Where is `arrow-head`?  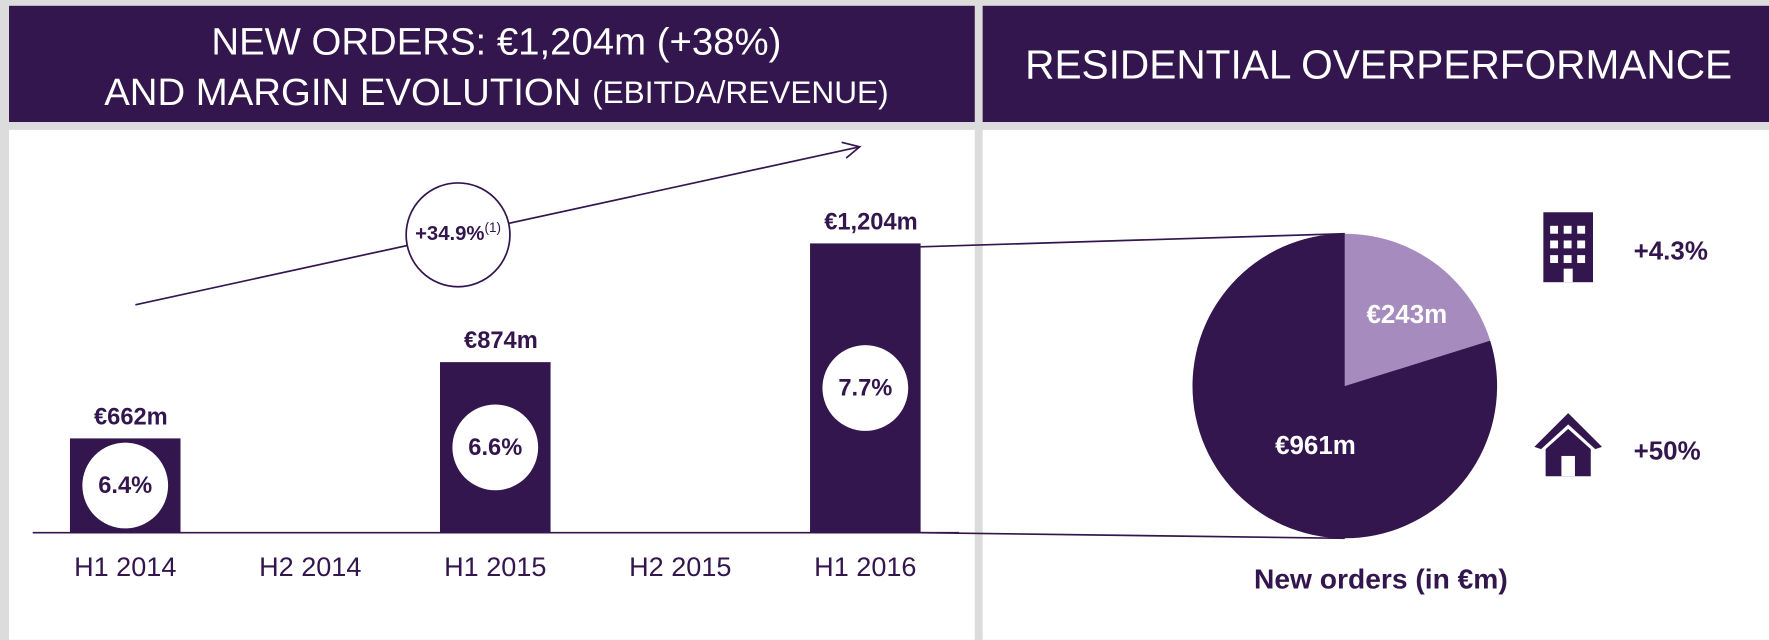
arrow-head is located at coordinates (851, 150).